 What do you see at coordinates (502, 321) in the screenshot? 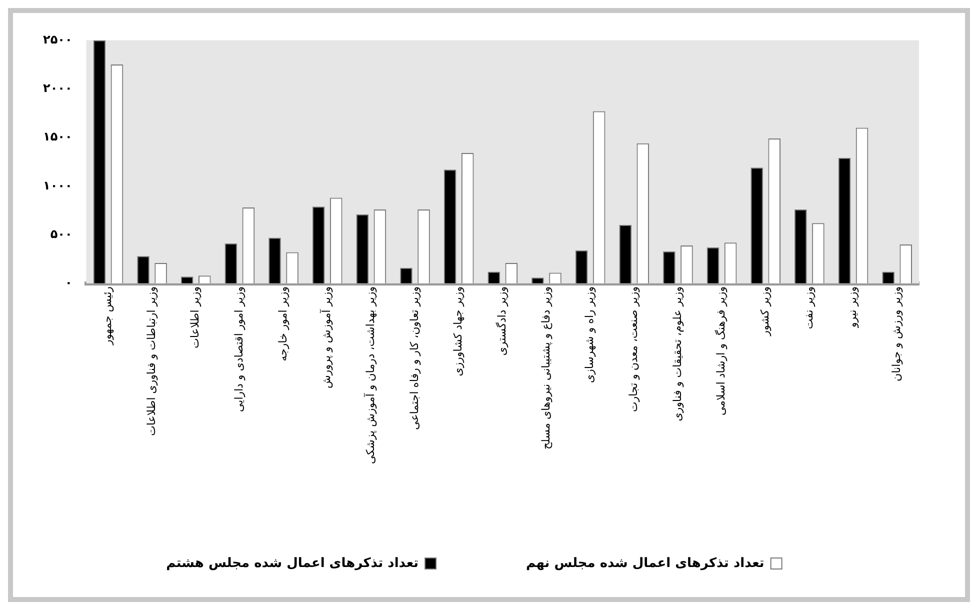
I see `x-tick-label: وزیر دادگستری` at bounding box center [502, 321].